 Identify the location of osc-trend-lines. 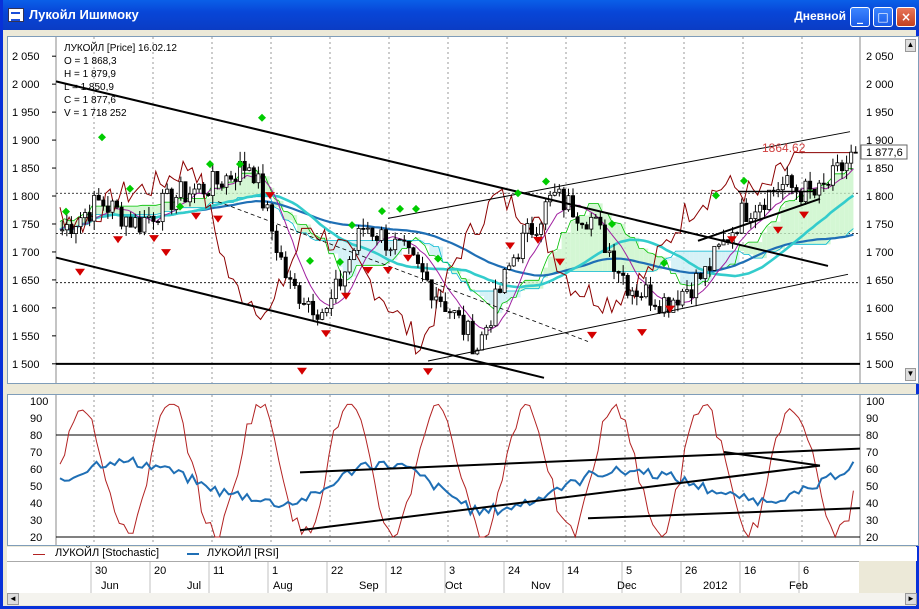
(580, 489).